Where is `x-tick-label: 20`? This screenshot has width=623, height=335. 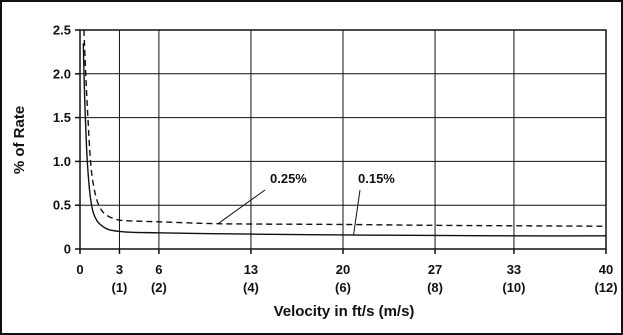 x-tick-label: 20 is located at coordinates (343, 269).